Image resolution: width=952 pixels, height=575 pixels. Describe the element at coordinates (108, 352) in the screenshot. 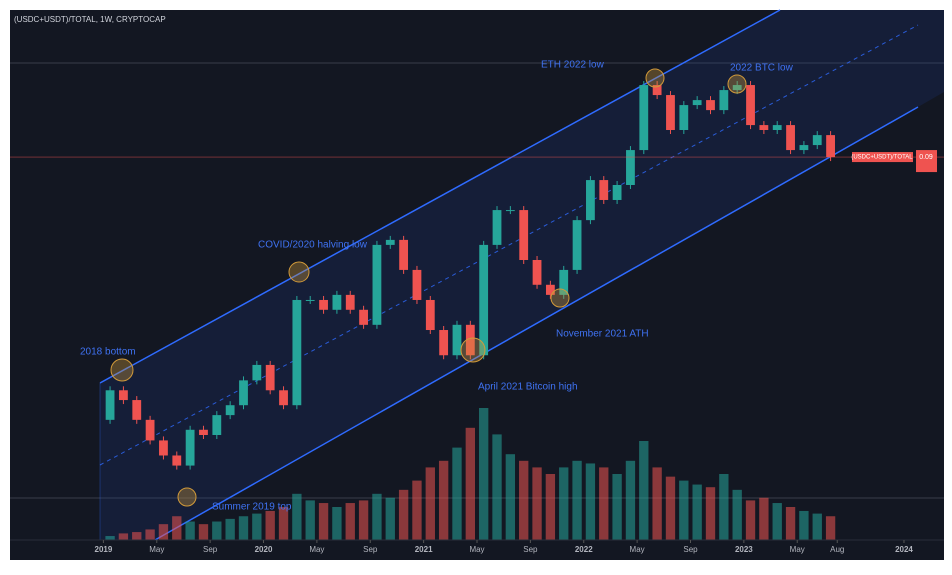

I see `annotation: 2018 bottom` at that location.